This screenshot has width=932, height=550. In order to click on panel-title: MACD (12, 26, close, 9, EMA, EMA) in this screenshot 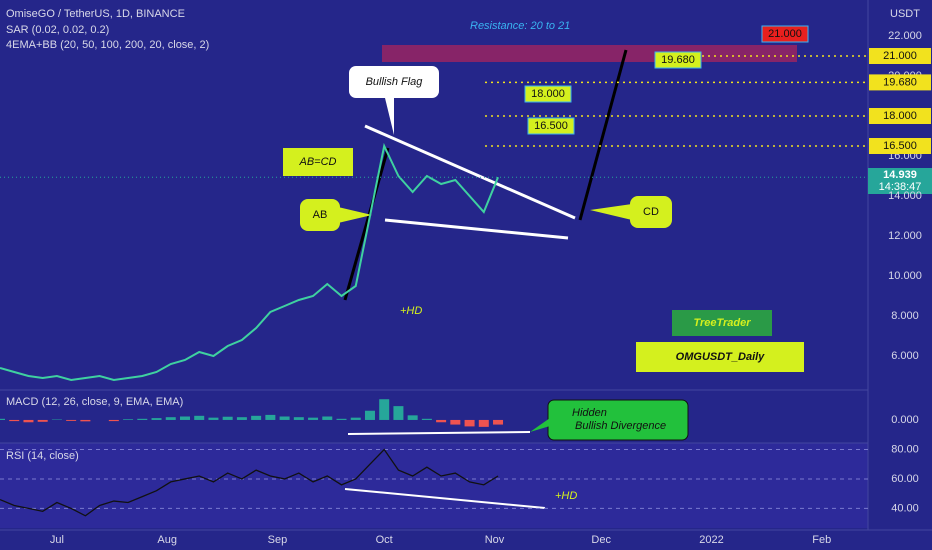, I will do `click(94, 402)`.